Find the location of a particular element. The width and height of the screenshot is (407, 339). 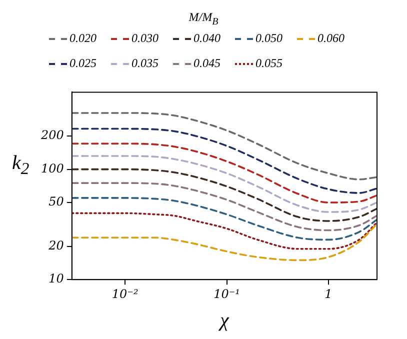

x-tick-label: 1 is located at coordinates (328, 293).